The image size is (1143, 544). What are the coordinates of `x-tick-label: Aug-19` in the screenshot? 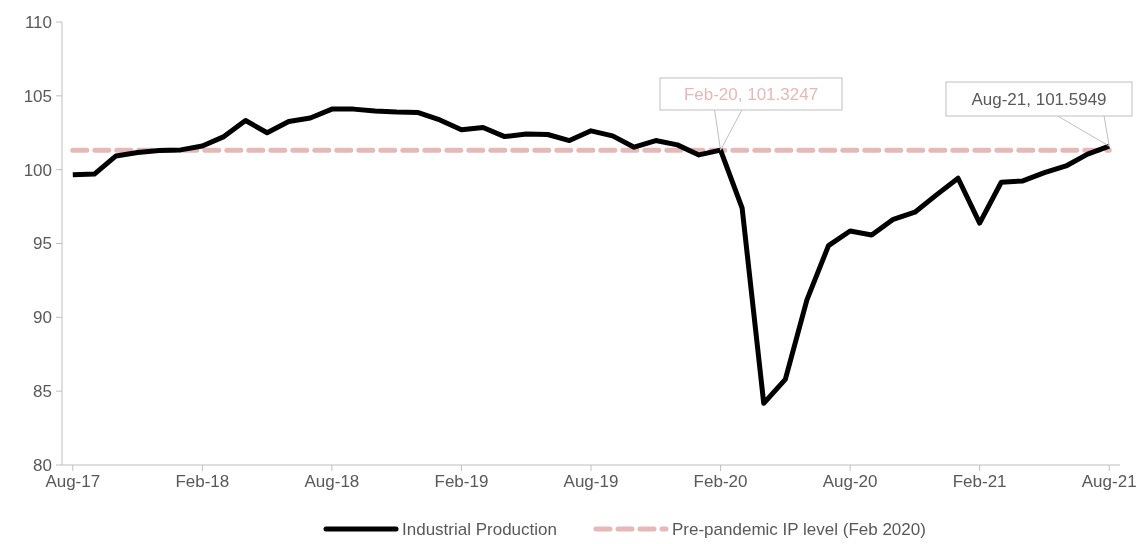 It's located at (591, 481).